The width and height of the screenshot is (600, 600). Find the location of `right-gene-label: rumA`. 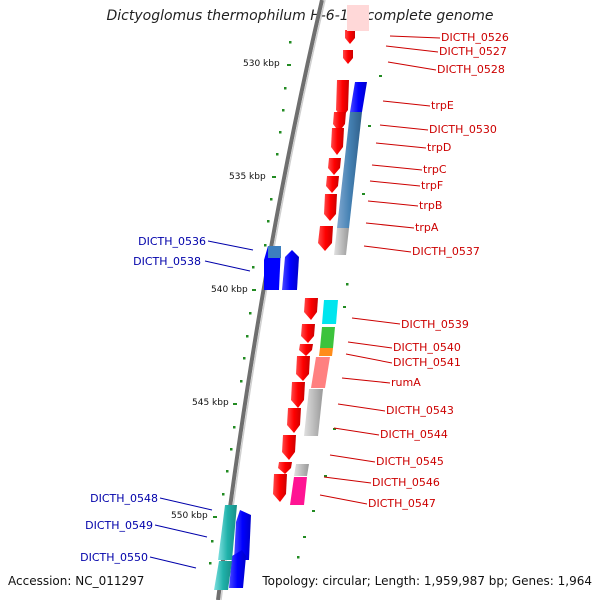

right-gene-label: rumA is located at coordinates (406, 382).